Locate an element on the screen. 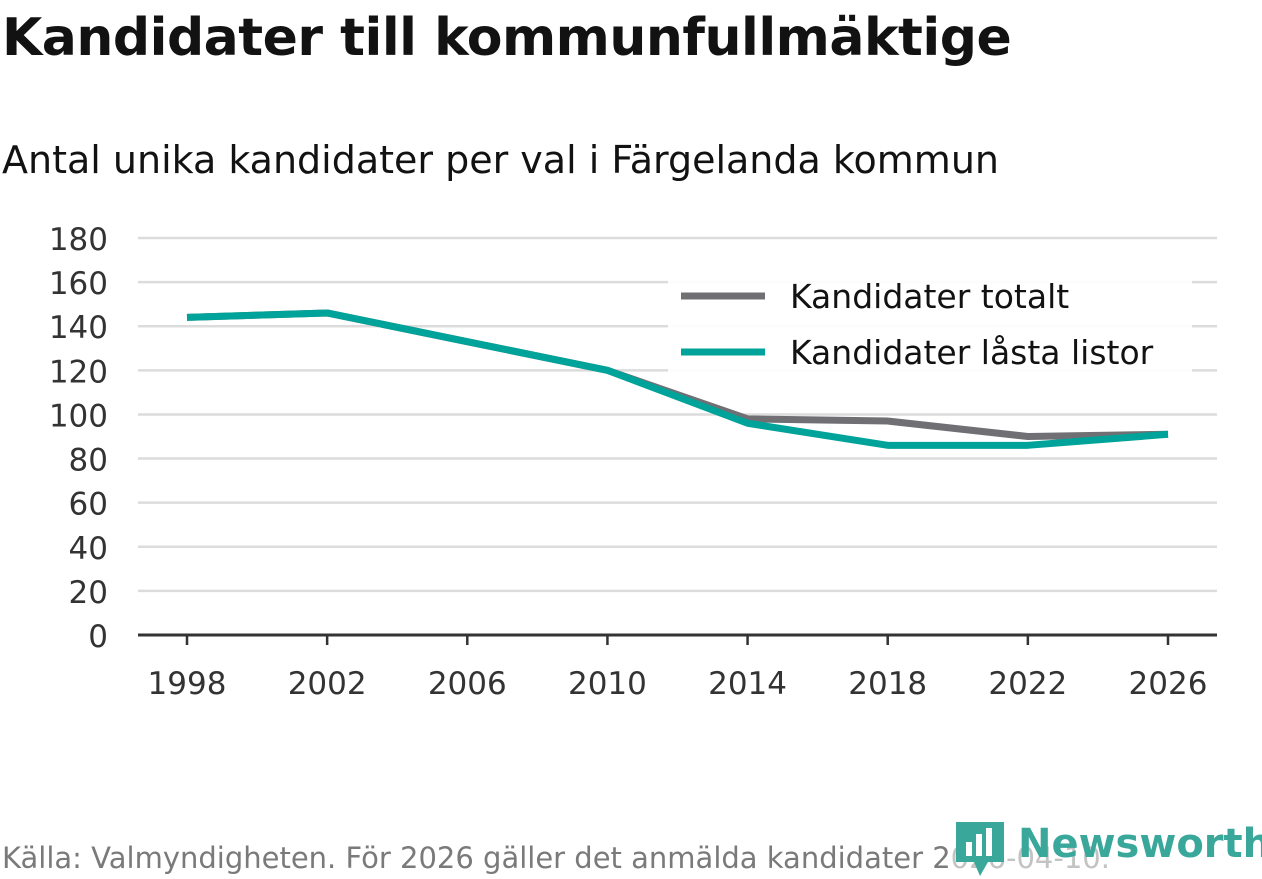  y-tick-label: 40 is located at coordinates (88, 549).